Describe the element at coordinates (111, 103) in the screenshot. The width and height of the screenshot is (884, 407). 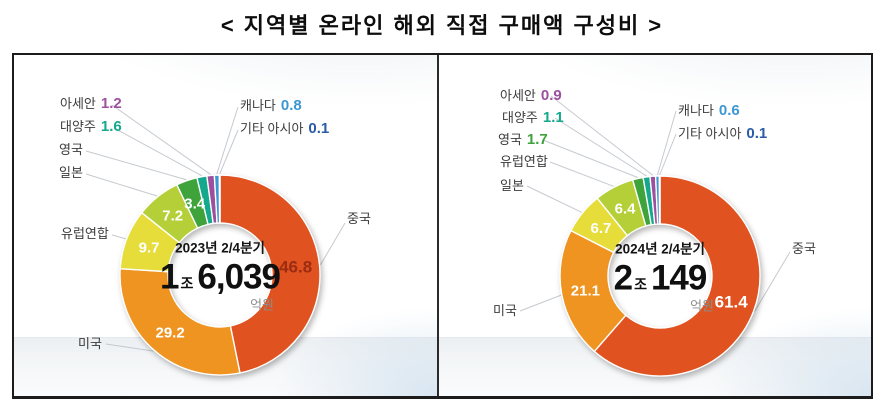
I see `region-value: 1.2` at that location.